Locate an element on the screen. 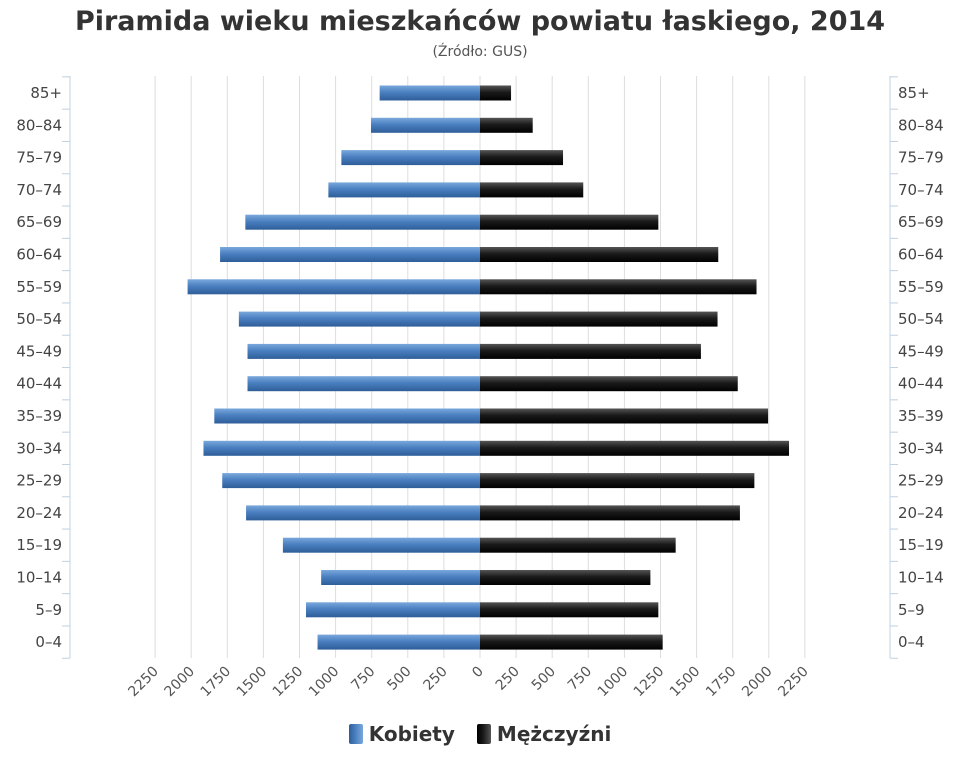  x-tick-label: 0 is located at coordinates (478, 673).